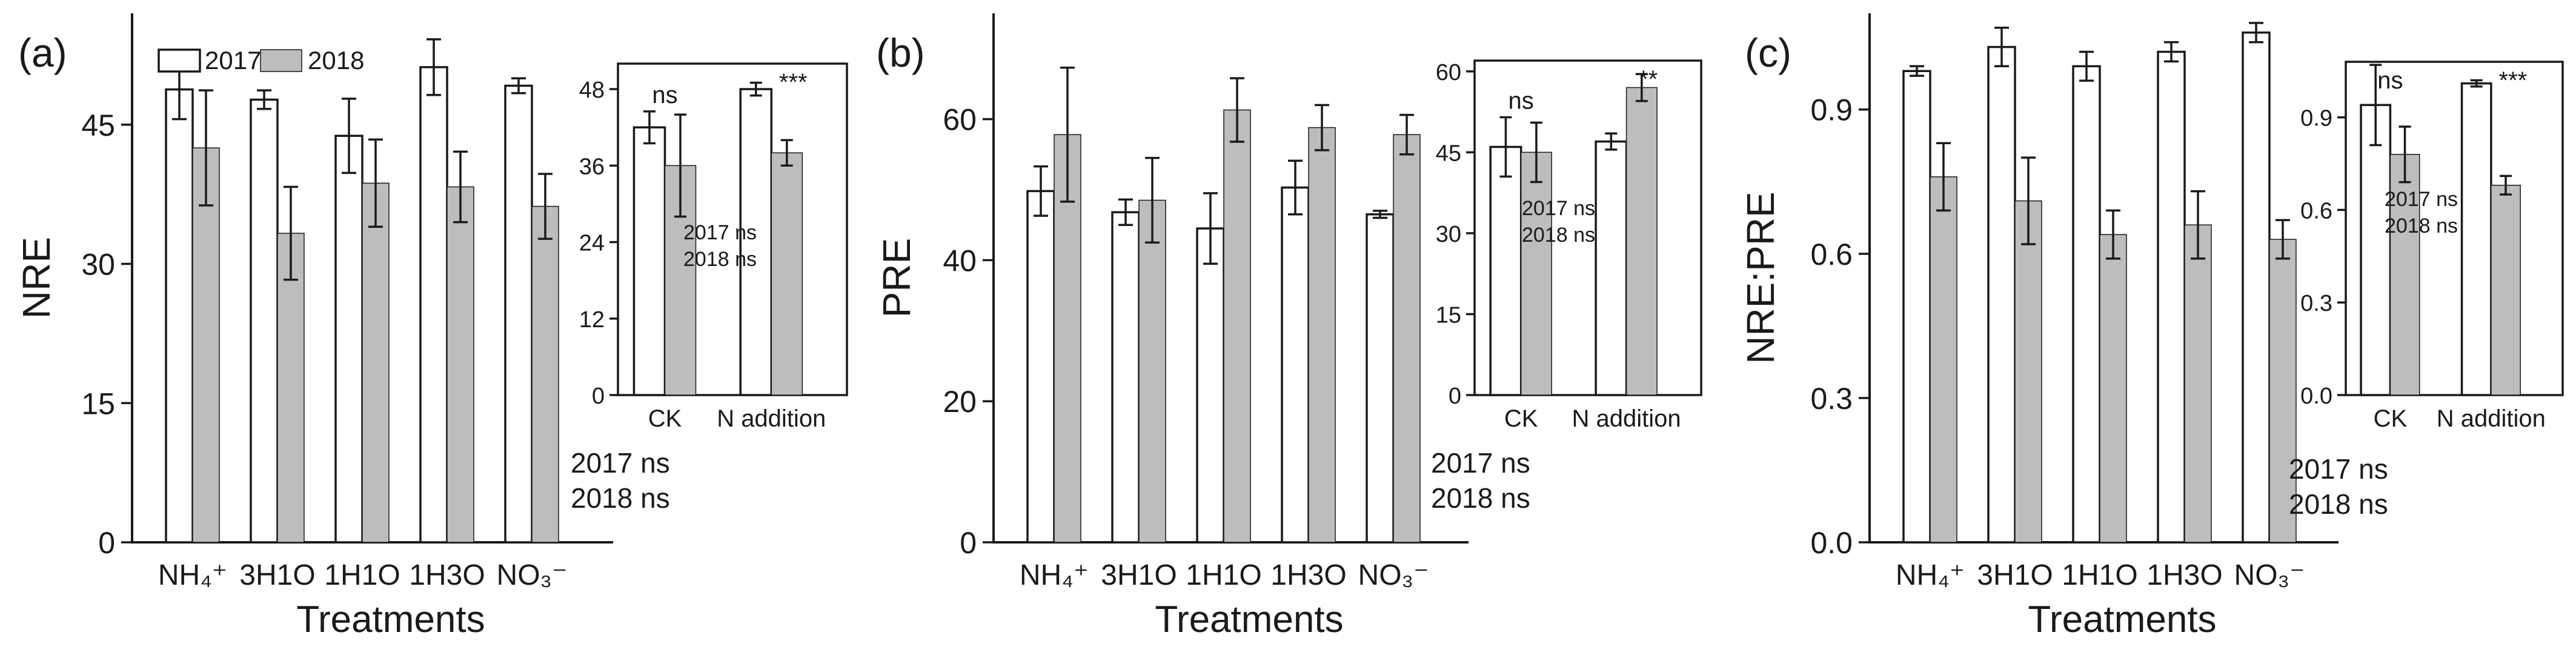 Image resolution: width=2576 pixels, height=655 pixels. I want to click on legend-label-2018: 2018, so click(336, 60).